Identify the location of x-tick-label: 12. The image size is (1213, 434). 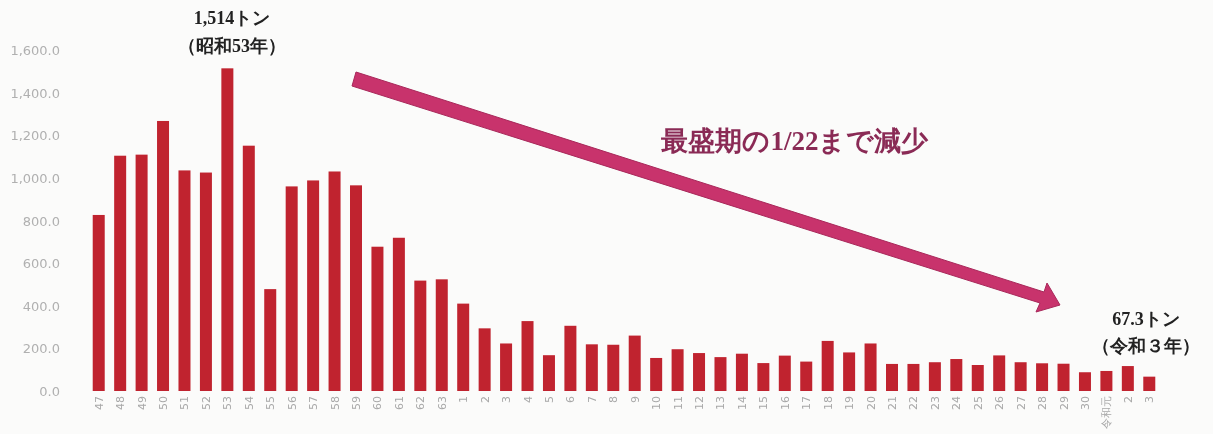
(700, 403).